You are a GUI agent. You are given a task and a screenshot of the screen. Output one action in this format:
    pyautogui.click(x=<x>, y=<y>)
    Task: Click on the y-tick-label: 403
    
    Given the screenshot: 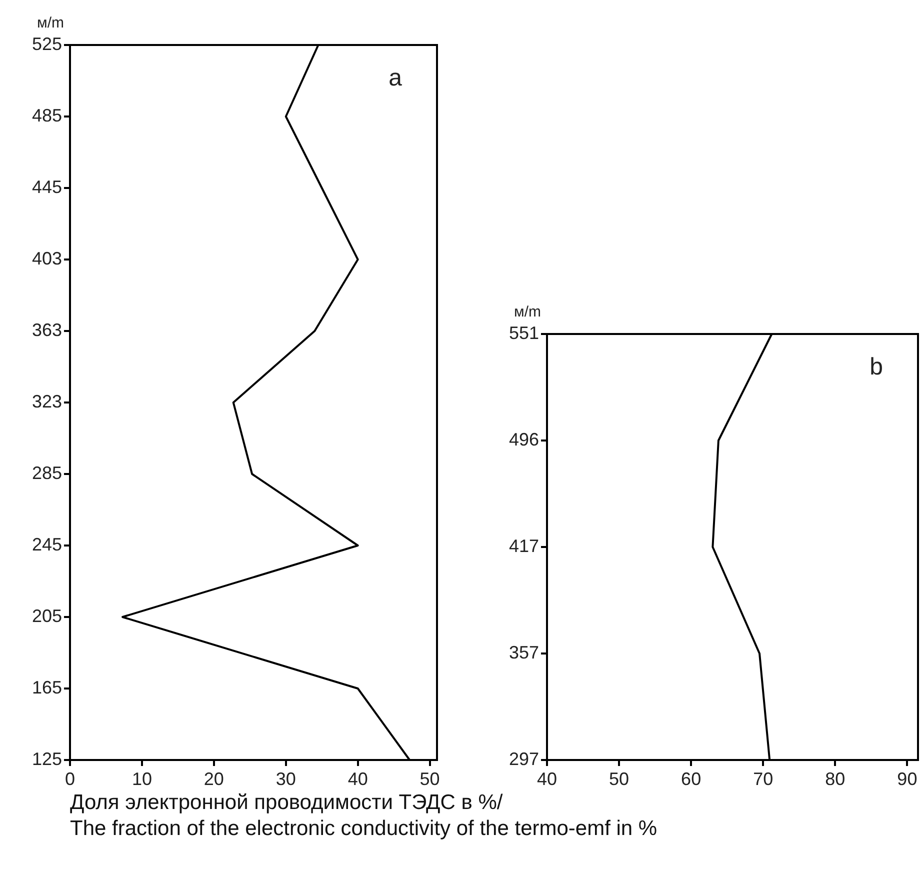 What is the action you would take?
    pyautogui.click(x=47, y=258)
    